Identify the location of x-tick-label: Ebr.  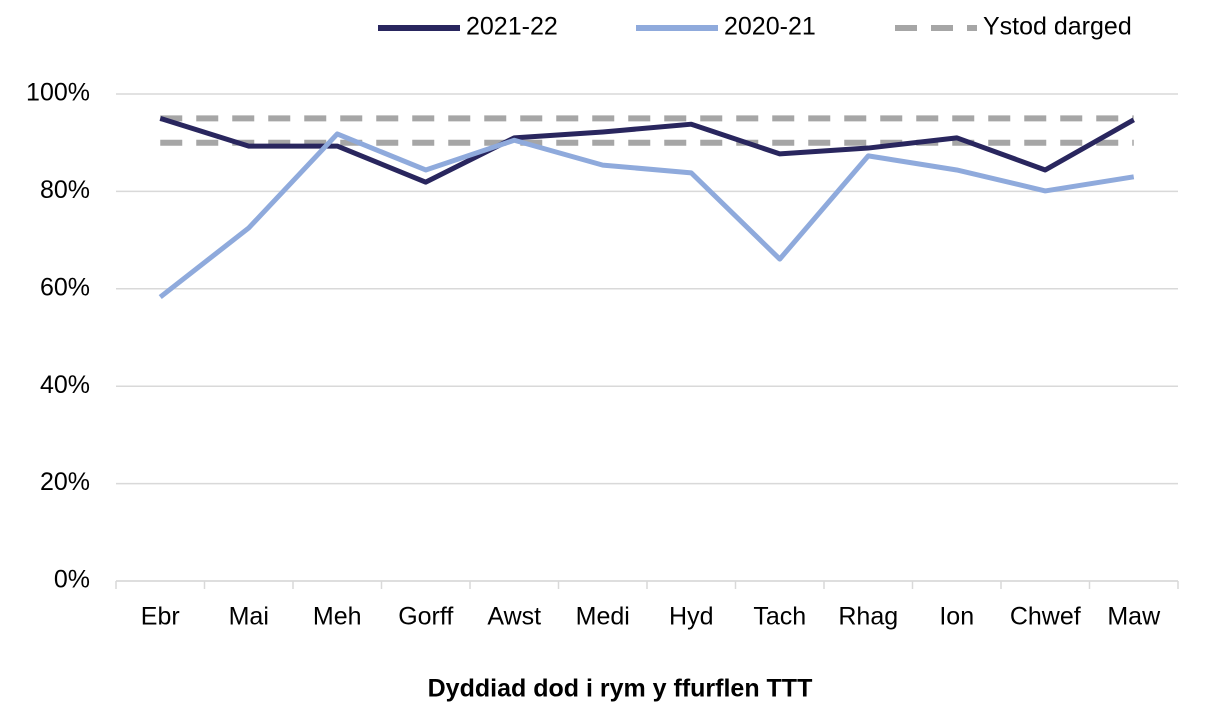
(160, 617).